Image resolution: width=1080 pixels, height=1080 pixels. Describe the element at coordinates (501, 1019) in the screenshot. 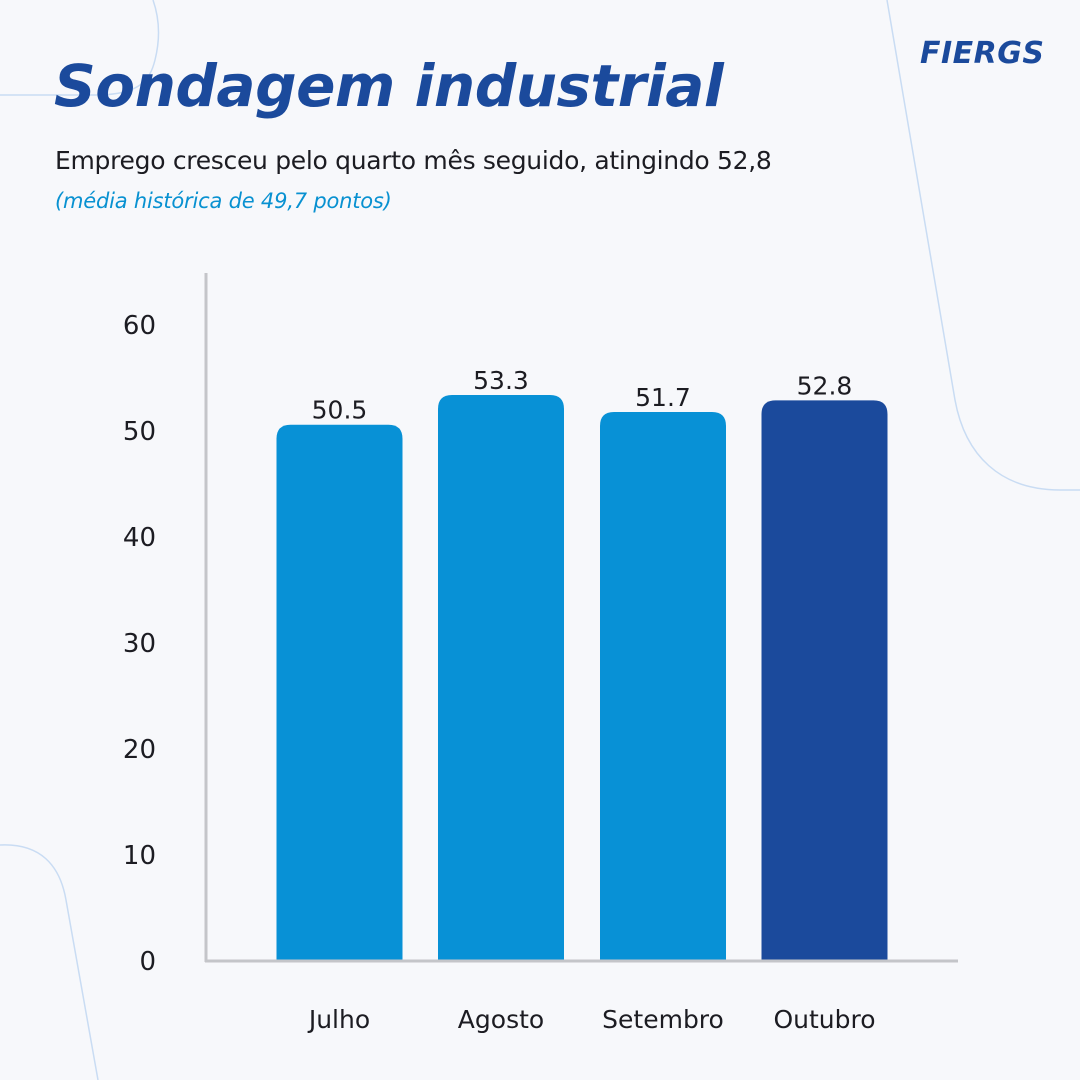

I see `x-tick-label: Agosto` at that location.